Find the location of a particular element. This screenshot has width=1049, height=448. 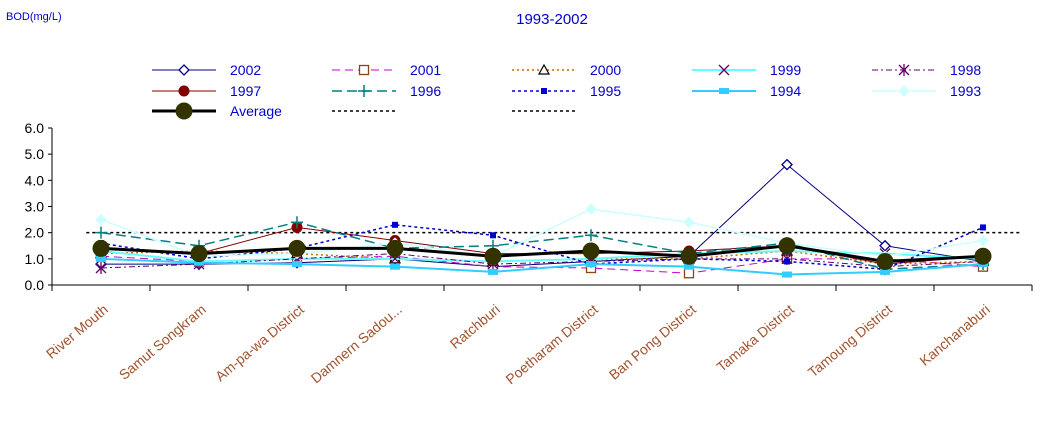

legend-entry: 1999 is located at coordinates (746, 70).